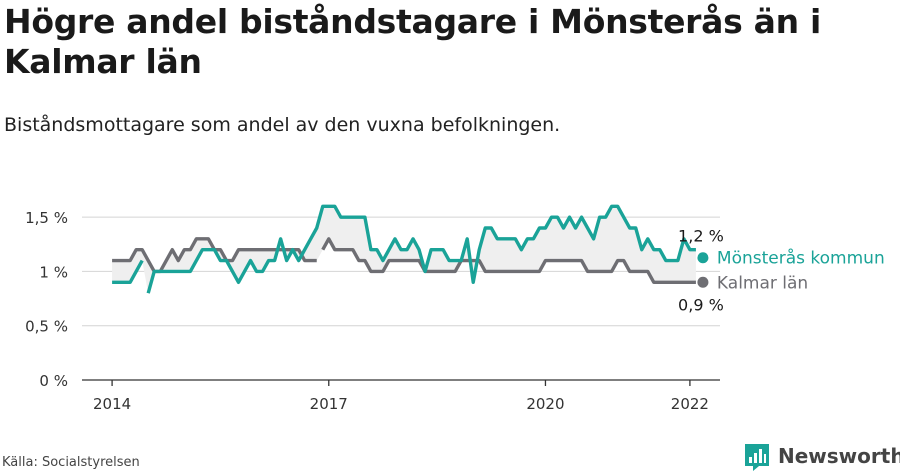 This screenshot has width=900, height=474. I want to click on y-tick-label: 0,5 %, so click(46, 327).